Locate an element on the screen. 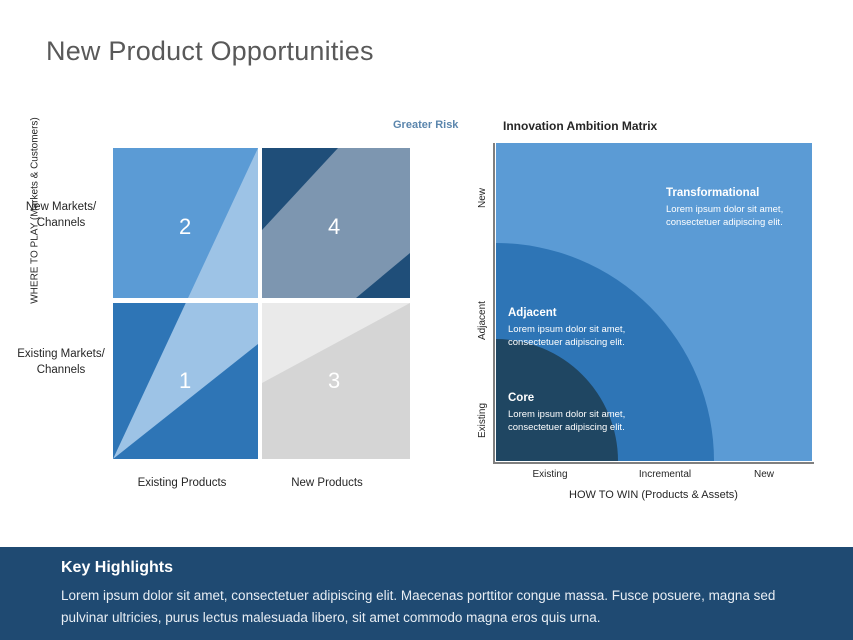 This screenshot has height=640, width=853. innovation-matrix-title: Innovation Ambition Matrix is located at coordinates (580, 126).